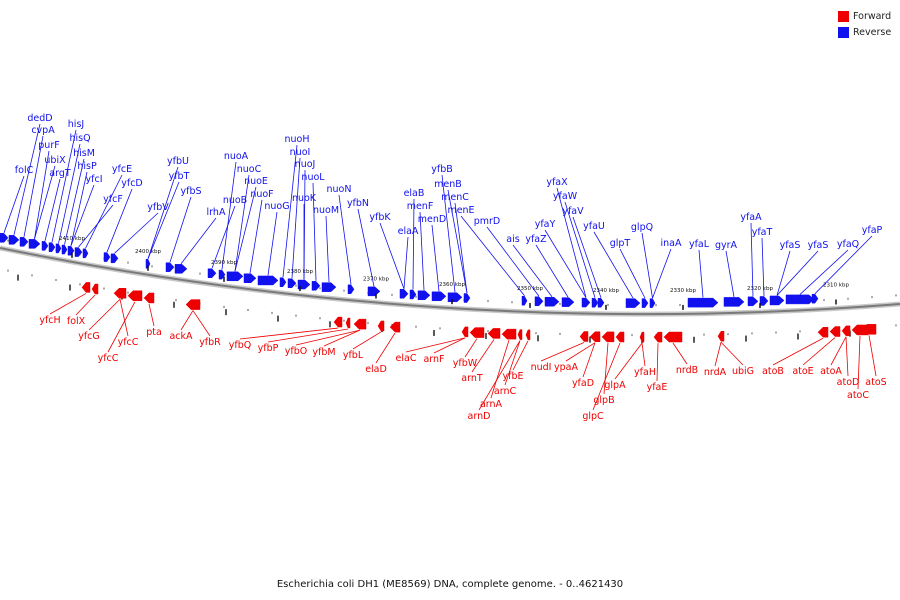  What do you see at coordinates (831, 371) in the screenshot?
I see `forward-gene-label: atoA` at bounding box center [831, 371].